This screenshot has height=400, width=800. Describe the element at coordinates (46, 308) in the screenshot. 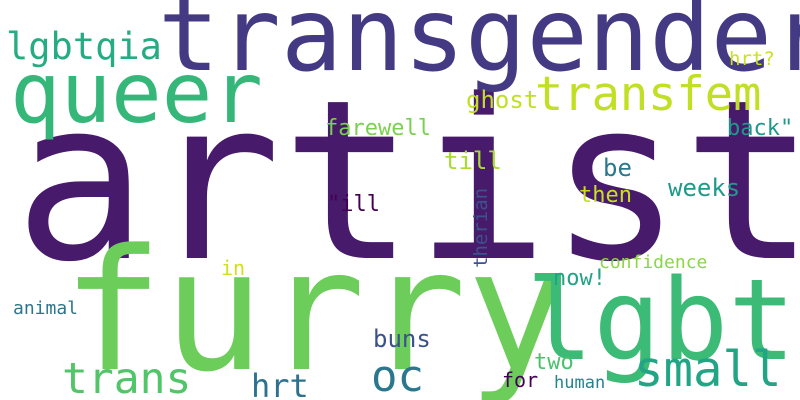

I see `word-animal: animal` at that location.